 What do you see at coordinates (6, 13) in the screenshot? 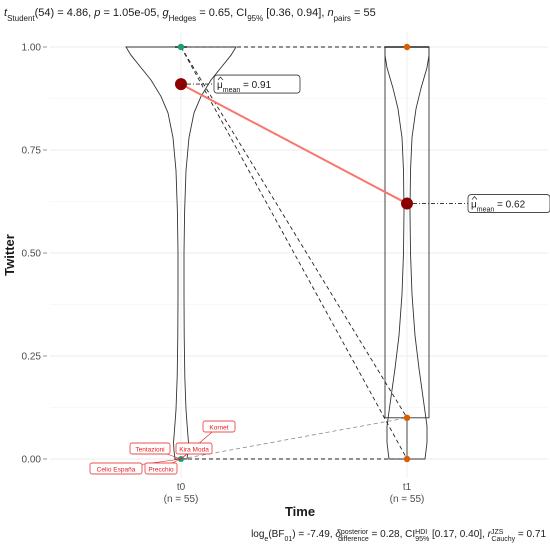
I see `title-stat-prefix: t` at bounding box center [6, 13].